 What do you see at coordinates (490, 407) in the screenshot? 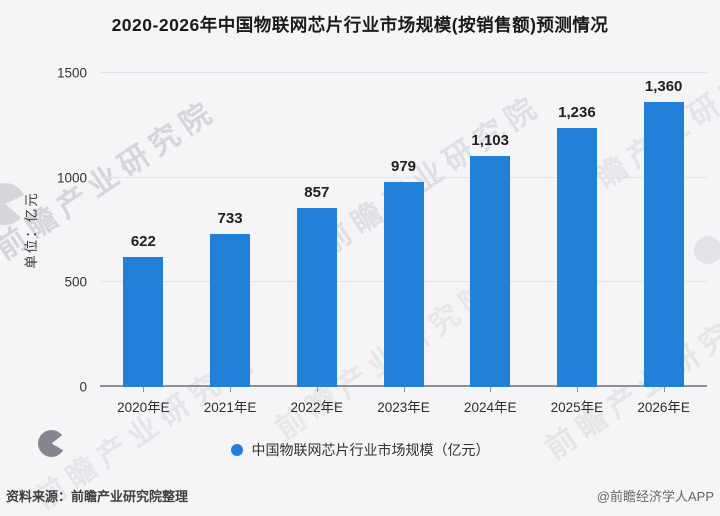
I see `x-tick-label-2024年E: 2024年E` at bounding box center [490, 407].